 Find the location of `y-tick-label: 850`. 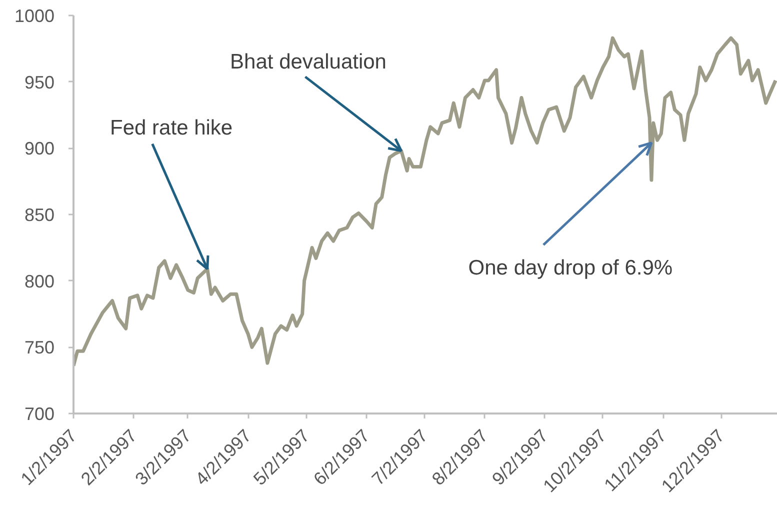

y-tick-label: 850 is located at coordinates (39, 215).